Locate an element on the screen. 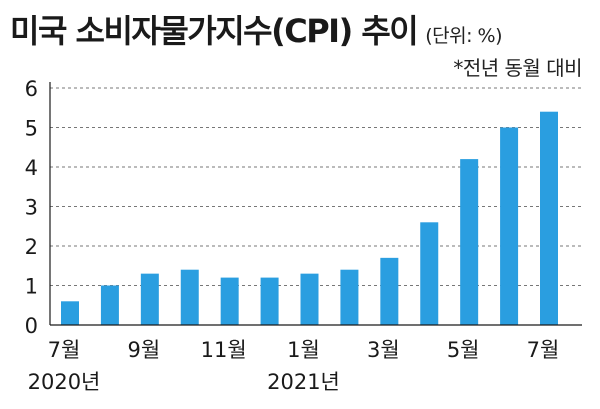 This screenshot has height=409, width=600. x-tick-label: 3월 is located at coordinates (383, 350).